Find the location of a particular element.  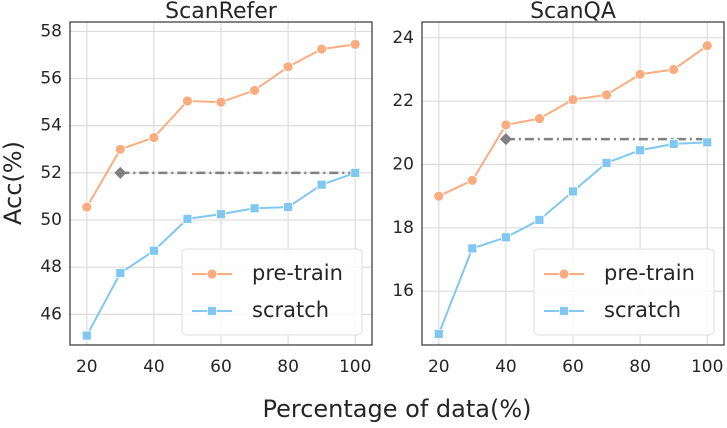

y-tick-label: 50 is located at coordinates (51, 220).